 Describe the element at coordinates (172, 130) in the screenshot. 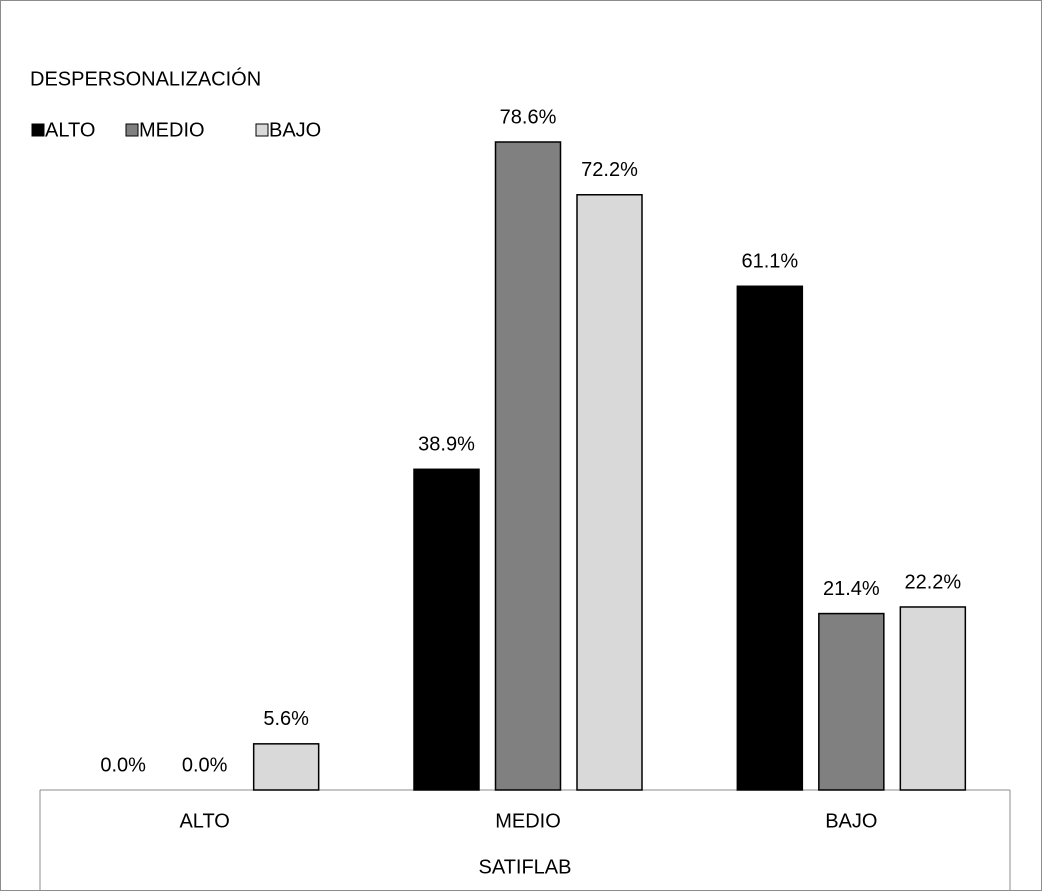

I see `legend-label: MEDIO` at that location.